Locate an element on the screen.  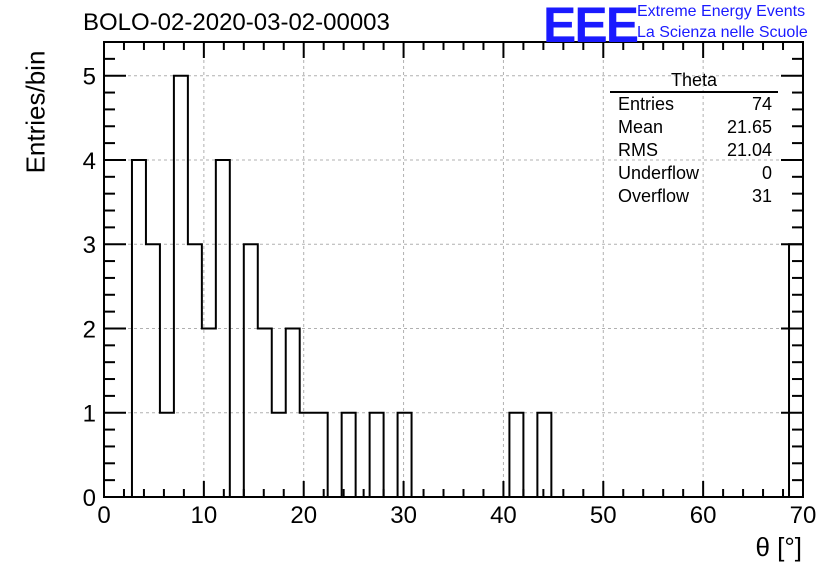
x-tick-label: 40 is located at coordinates (503, 515).